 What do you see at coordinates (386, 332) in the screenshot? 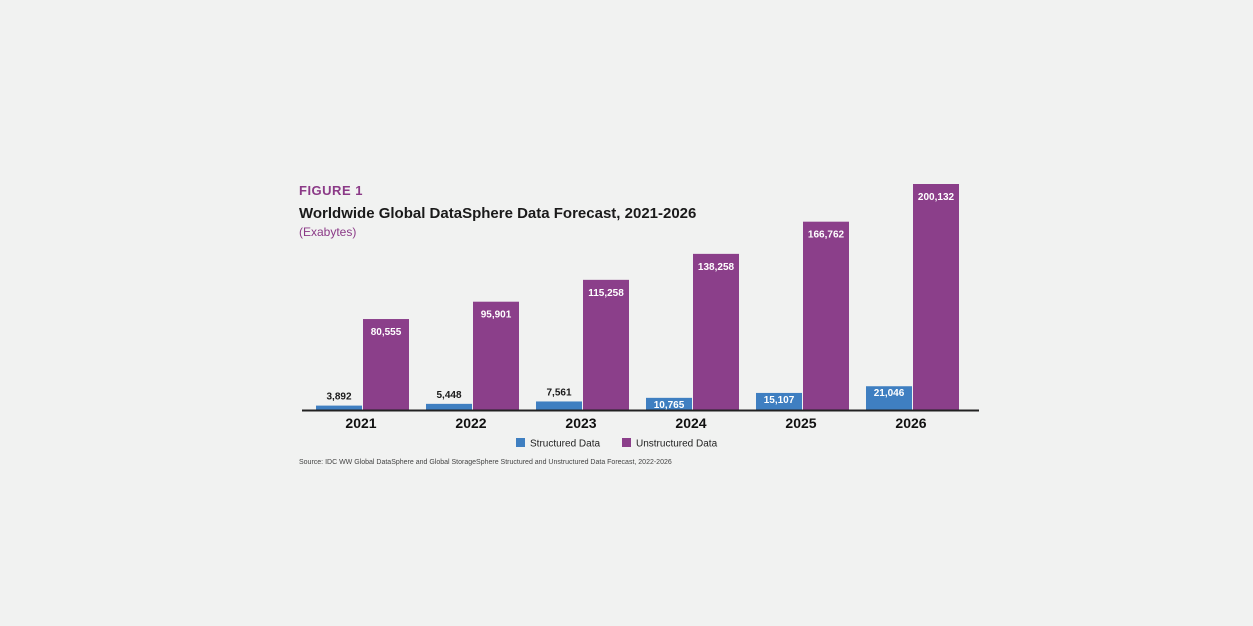
I see `data-label-unstructured-2021: 80,555` at bounding box center [386, 332].